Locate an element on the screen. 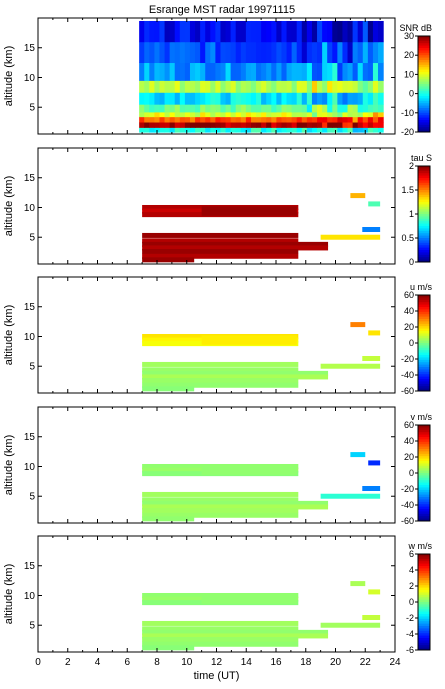 The height and width of the screenshot is (689, 445). v-layer is located at coordinates (220, 500).